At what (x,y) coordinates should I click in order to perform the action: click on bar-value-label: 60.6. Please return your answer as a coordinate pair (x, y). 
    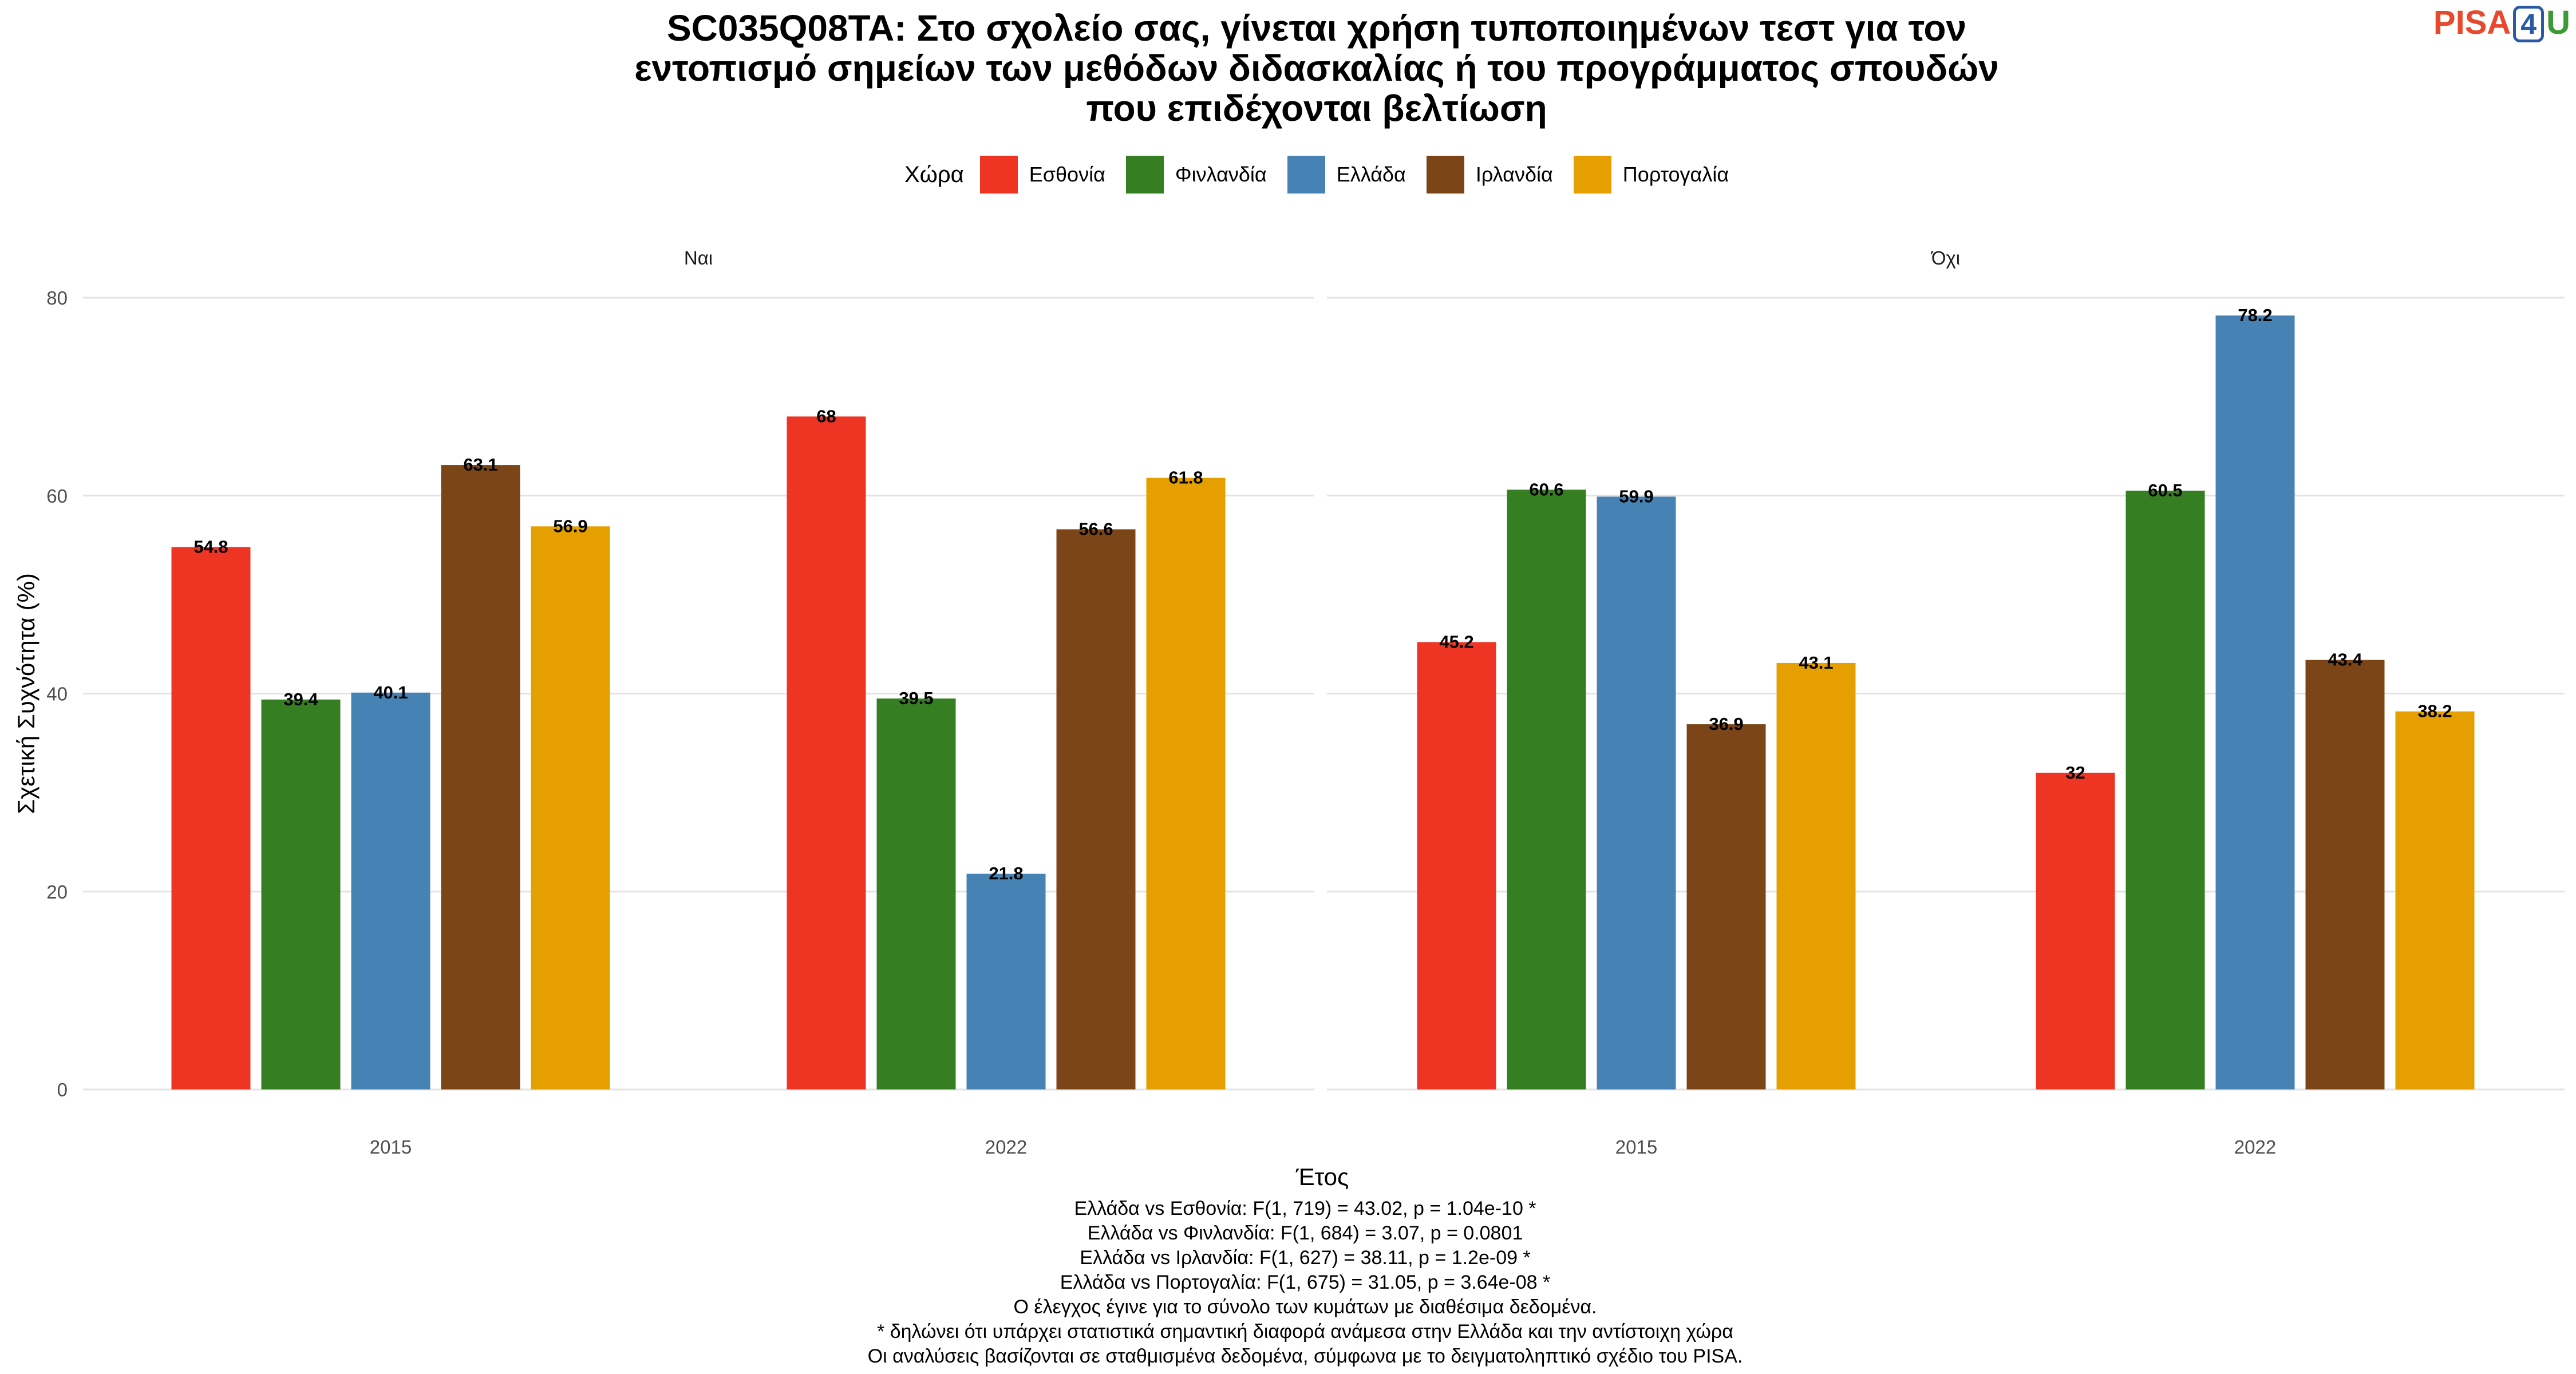
    Looking at the image, I should click on (1546, 489).